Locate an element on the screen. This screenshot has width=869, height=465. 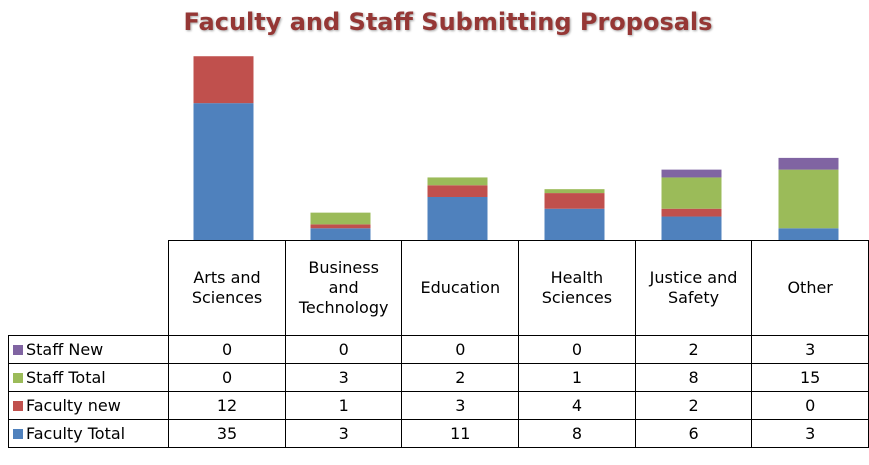
category-cell: Health Sciences is located at coordinates (577, 288).